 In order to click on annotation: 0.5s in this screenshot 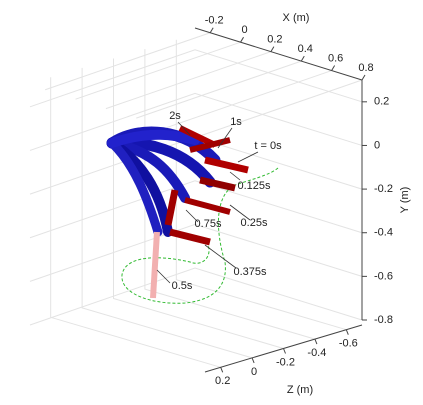, I will do `click(182, 286)`.